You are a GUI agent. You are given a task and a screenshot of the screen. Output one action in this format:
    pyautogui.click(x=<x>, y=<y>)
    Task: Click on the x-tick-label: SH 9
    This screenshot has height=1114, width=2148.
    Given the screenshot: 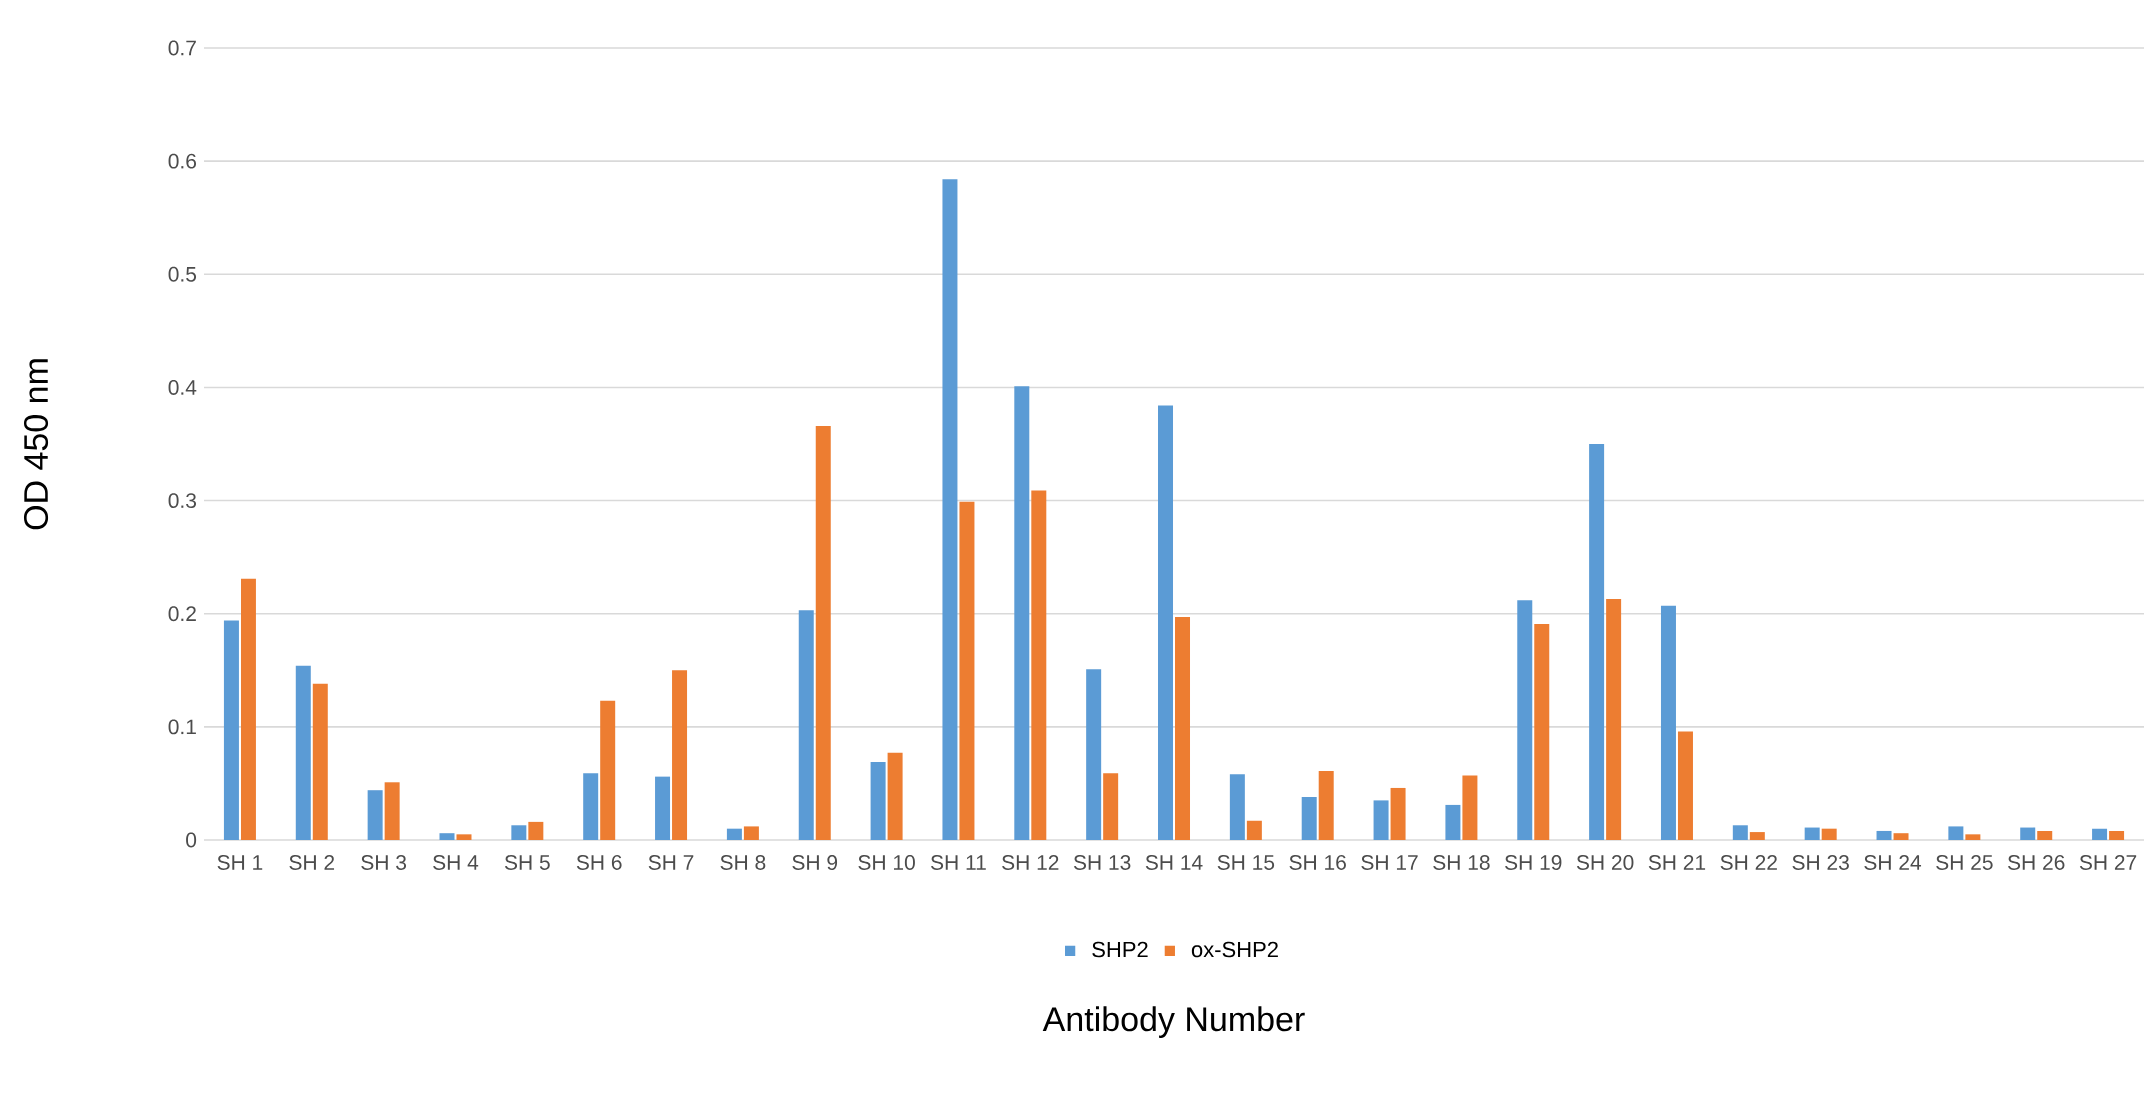 What is the action you would take?
    pyautogui.click(x=815, y=862)
    